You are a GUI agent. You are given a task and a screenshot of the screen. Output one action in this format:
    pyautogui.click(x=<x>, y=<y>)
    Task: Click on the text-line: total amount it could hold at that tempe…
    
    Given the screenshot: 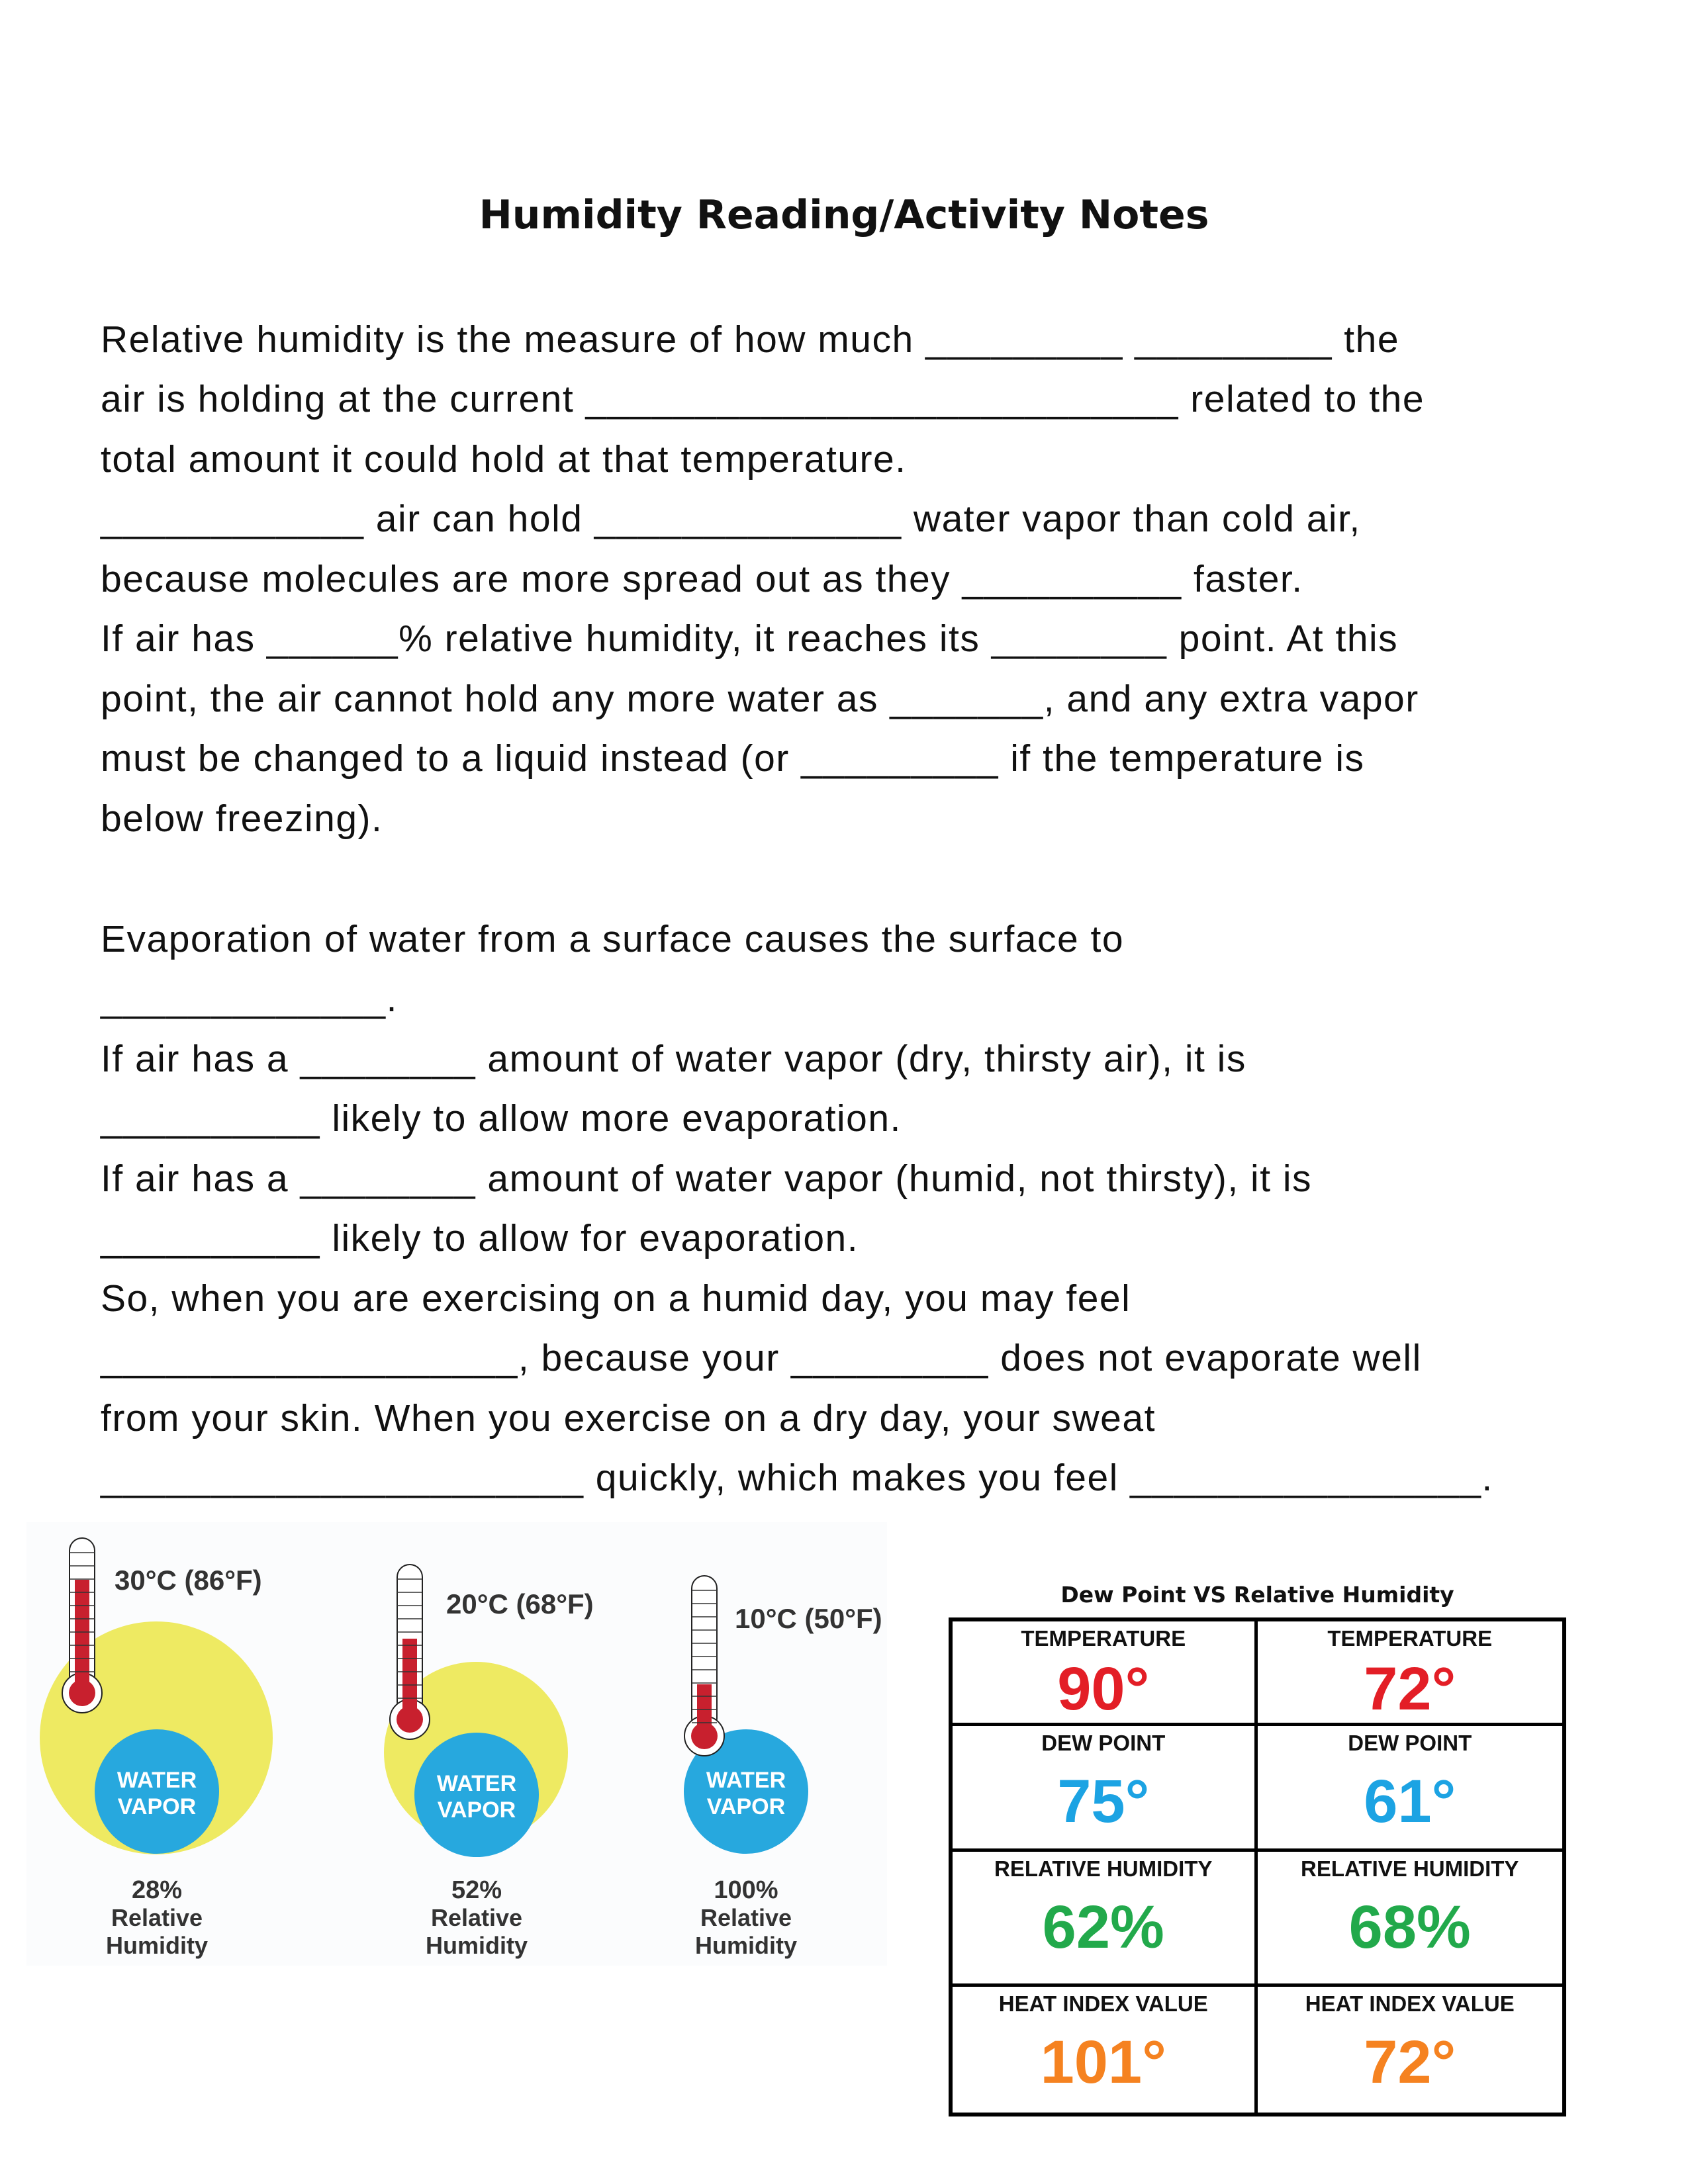 What is the action you would take?
    pyautogui.click(x=504, y=459)
    